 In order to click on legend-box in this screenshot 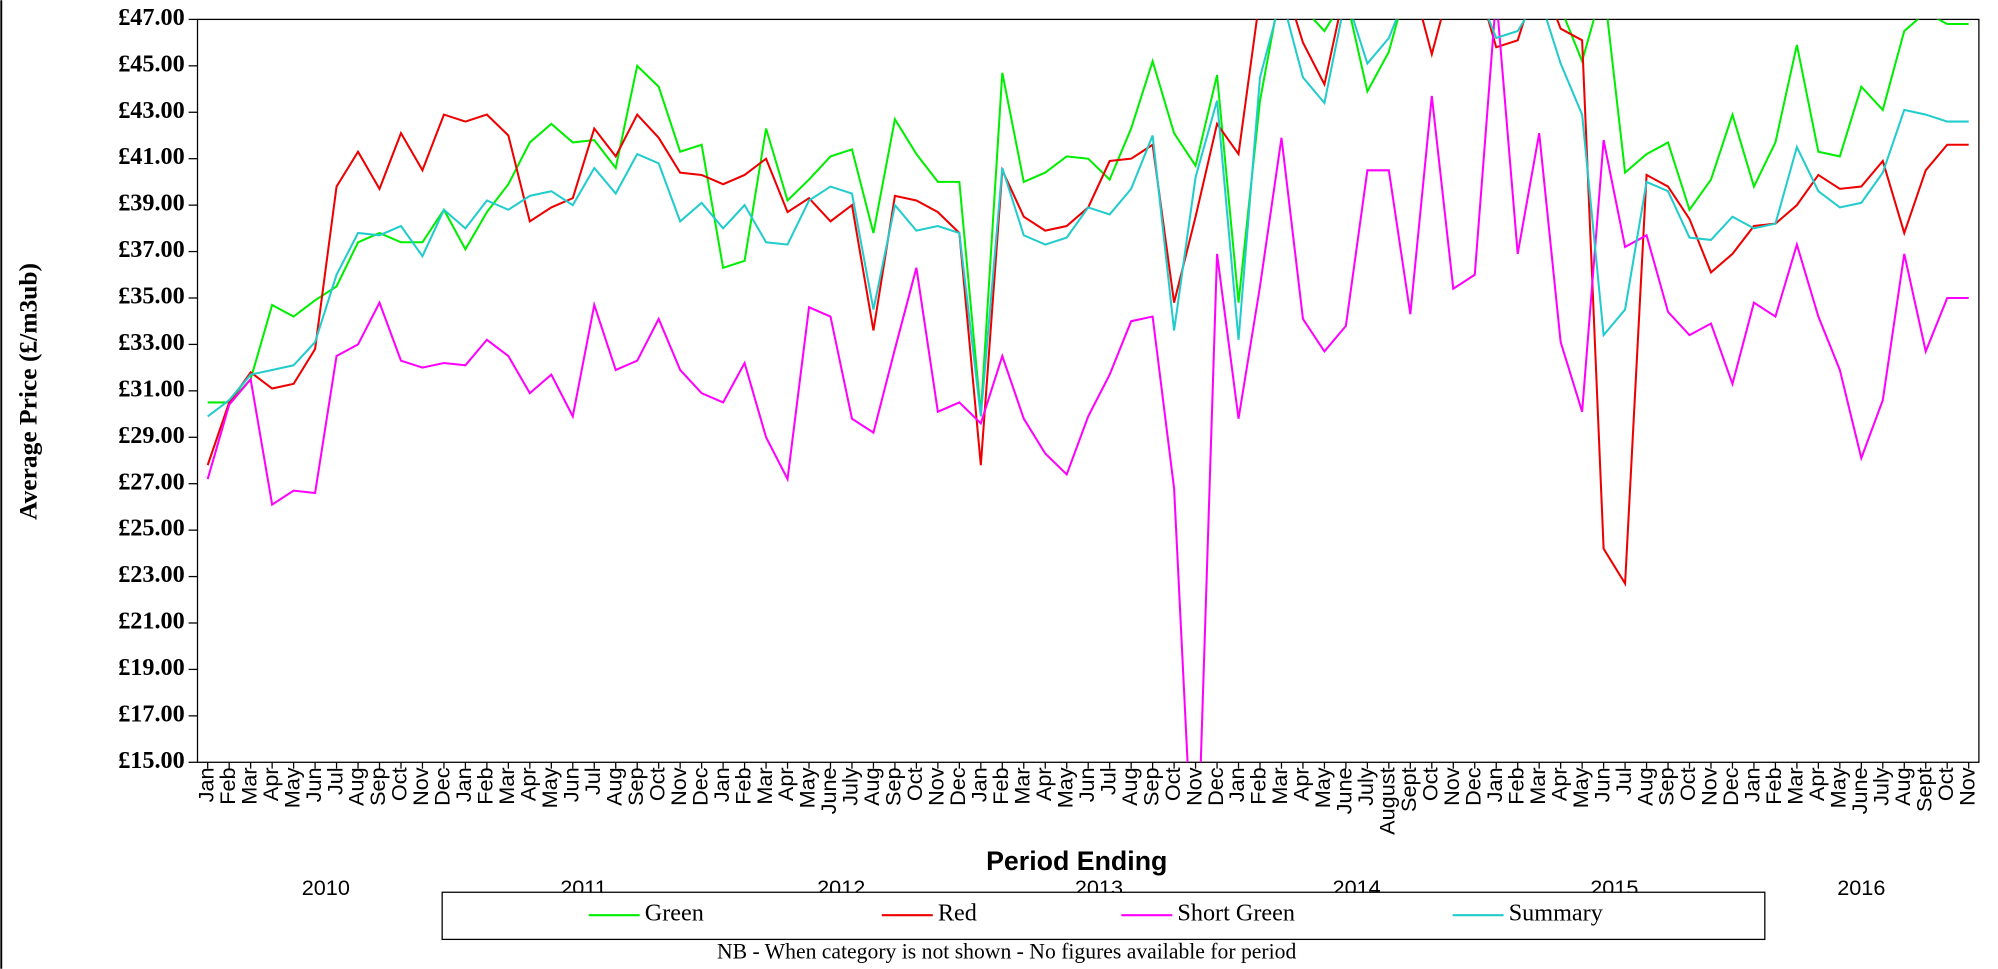, I will do `click(1103, 916)`.